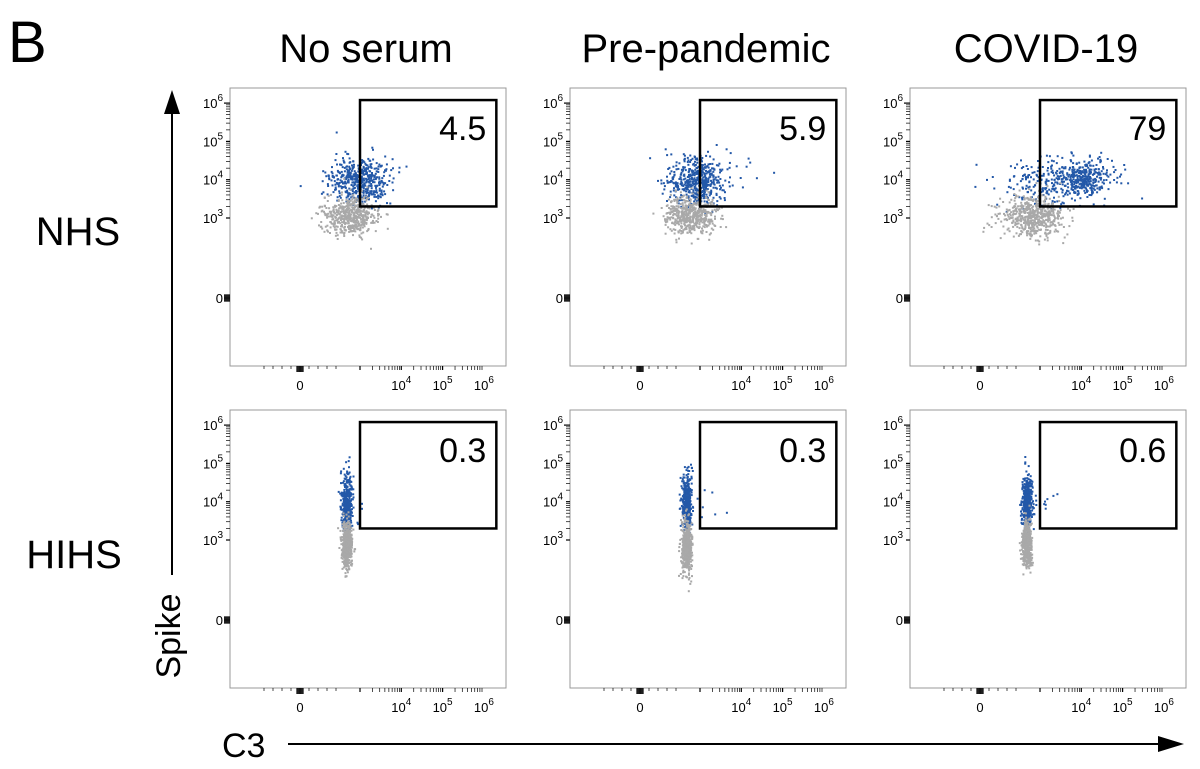 This screenshot has width=1200, height=769. I want to click on gate-percent-label: 4.5, so click(462, 129).